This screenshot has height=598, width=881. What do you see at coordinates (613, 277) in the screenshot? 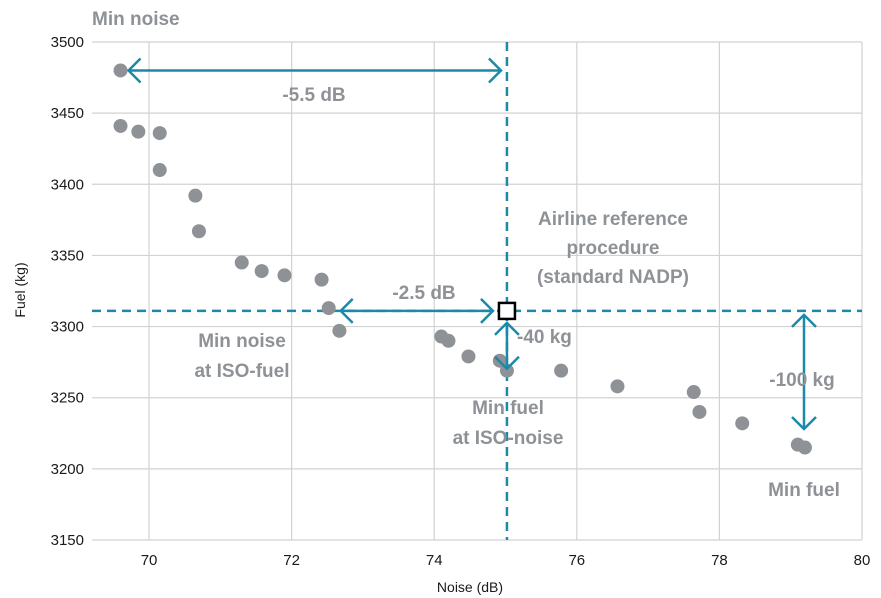
I see `annotation-reference-line3: (standard NADP)` at bounding box center [613, 277].